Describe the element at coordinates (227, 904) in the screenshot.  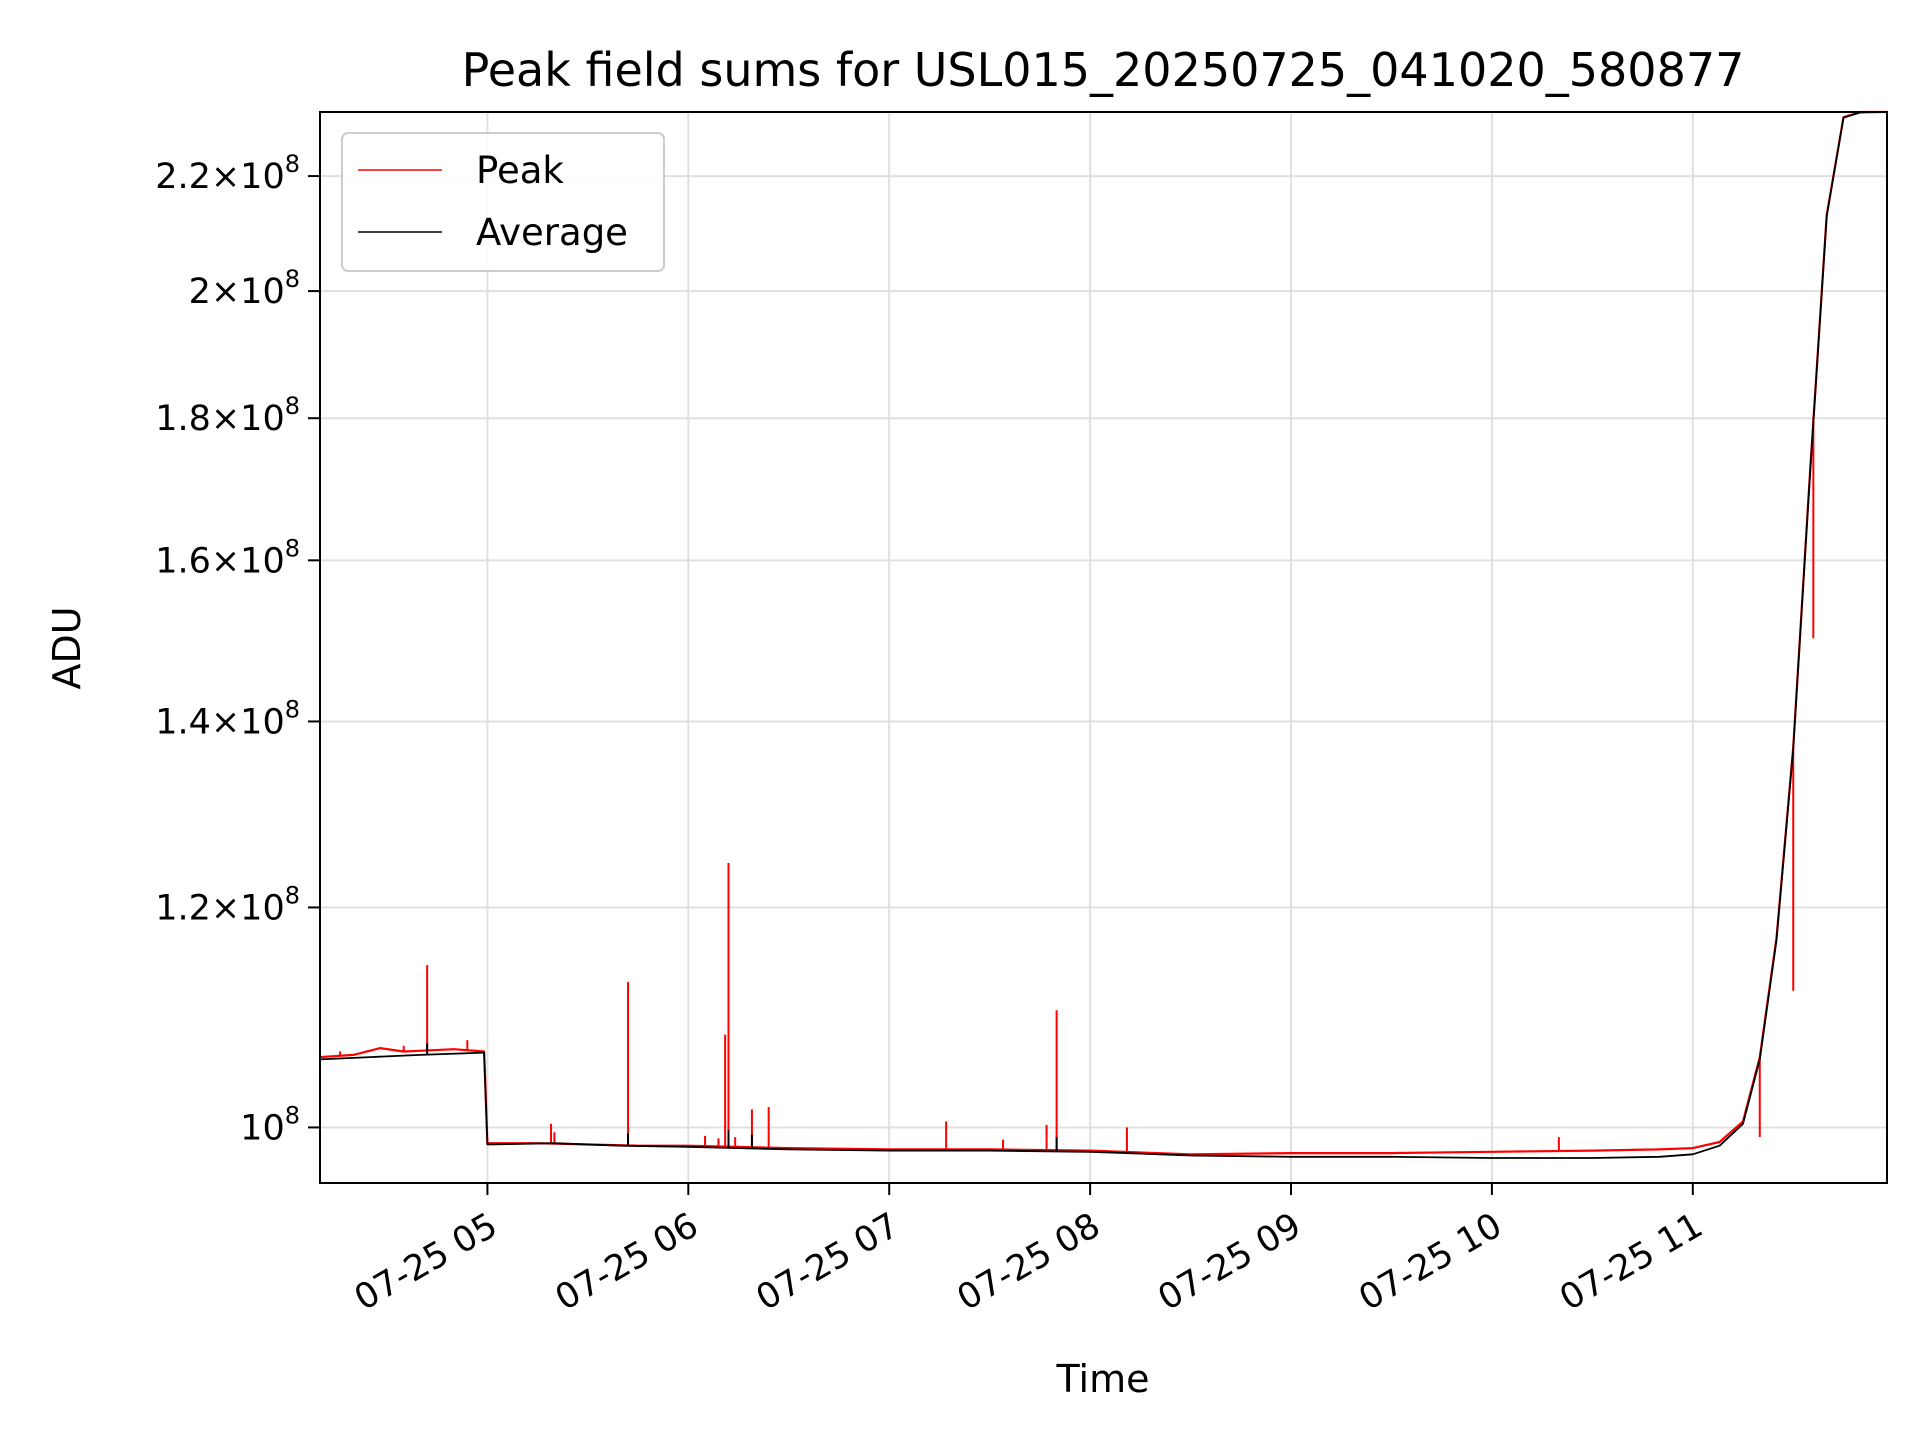
I see `y-tick-label: 1.2×108` at that location.